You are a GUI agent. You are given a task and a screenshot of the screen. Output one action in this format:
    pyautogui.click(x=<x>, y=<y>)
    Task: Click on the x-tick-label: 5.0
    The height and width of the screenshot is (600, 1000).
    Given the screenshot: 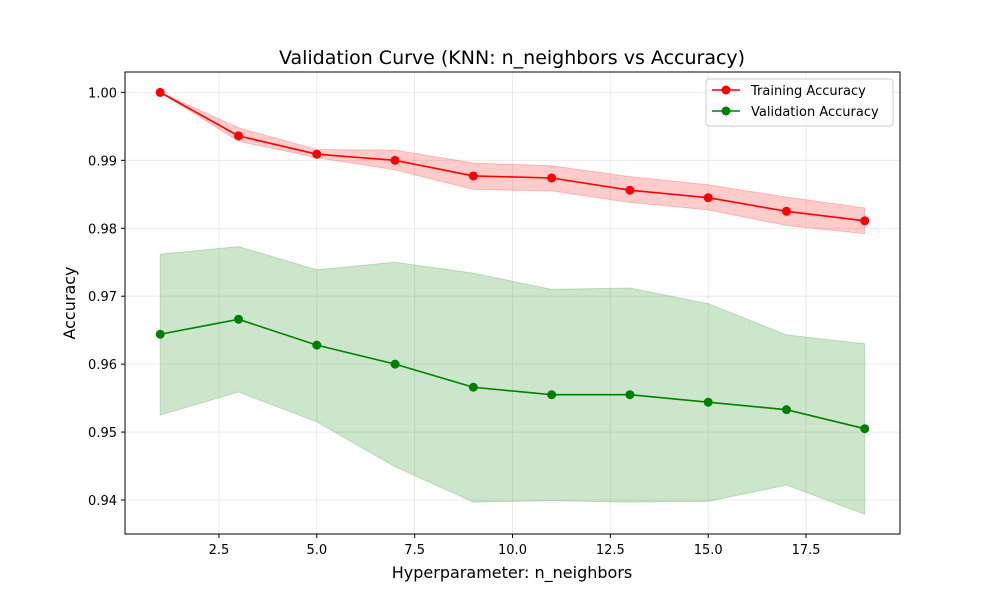 What is the action you would take?
    pyautogui.click(x=316, y=550)
    